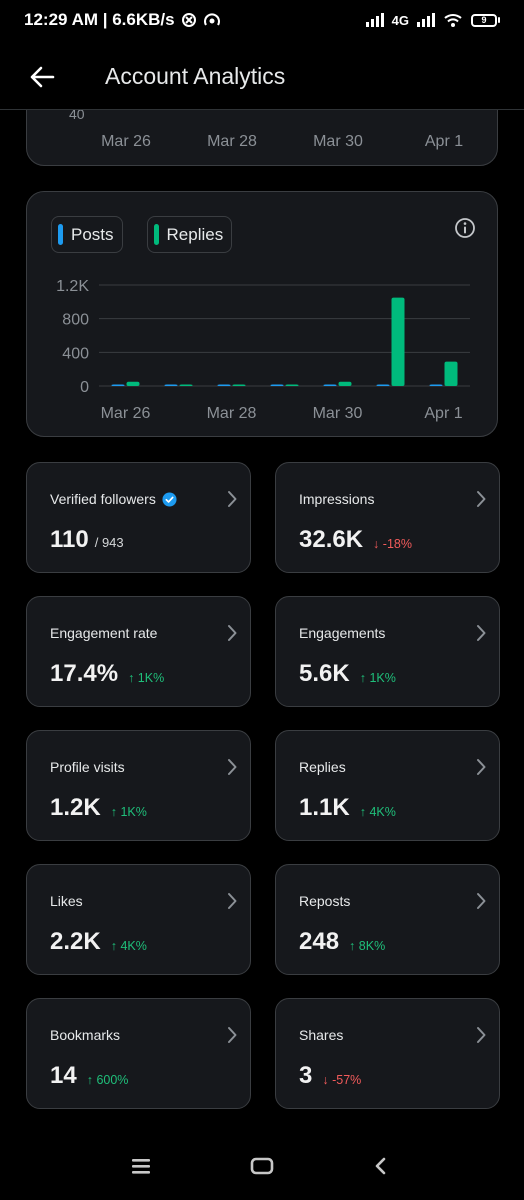 The image size is (524, 1200). I want to click on metric-value-row: 3, so click(305, 1076).